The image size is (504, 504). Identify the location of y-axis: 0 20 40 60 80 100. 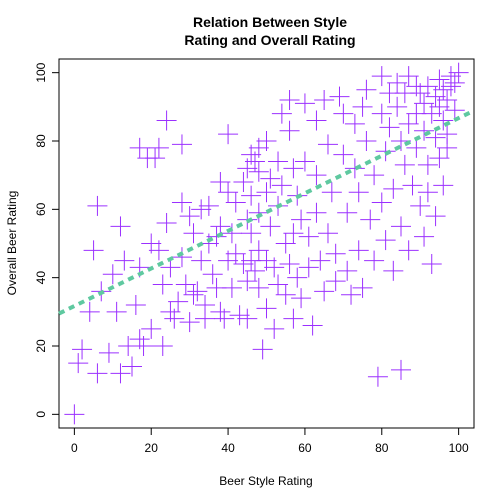
(46, 240).